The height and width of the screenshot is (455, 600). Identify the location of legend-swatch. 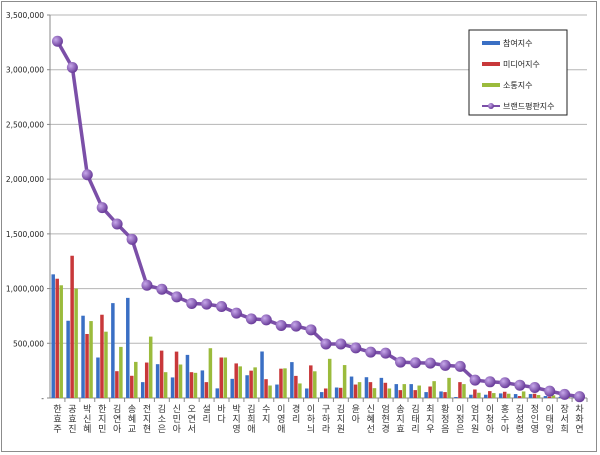
(491, 85).